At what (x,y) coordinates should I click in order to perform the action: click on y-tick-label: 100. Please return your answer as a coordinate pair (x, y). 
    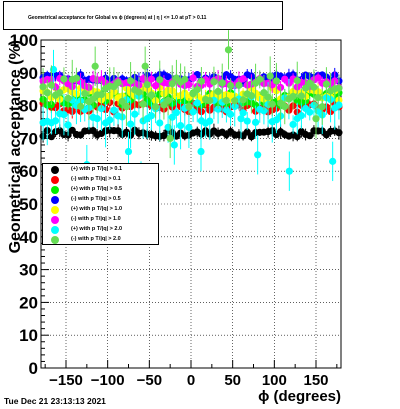
    Looking at the image, I should click on (24, 40).